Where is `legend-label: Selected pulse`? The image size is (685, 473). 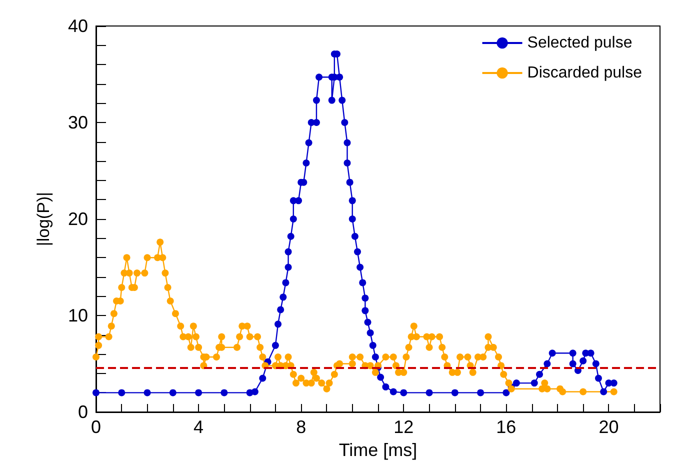 legend-label: Selected pulse is located at coordinates (579, 43).